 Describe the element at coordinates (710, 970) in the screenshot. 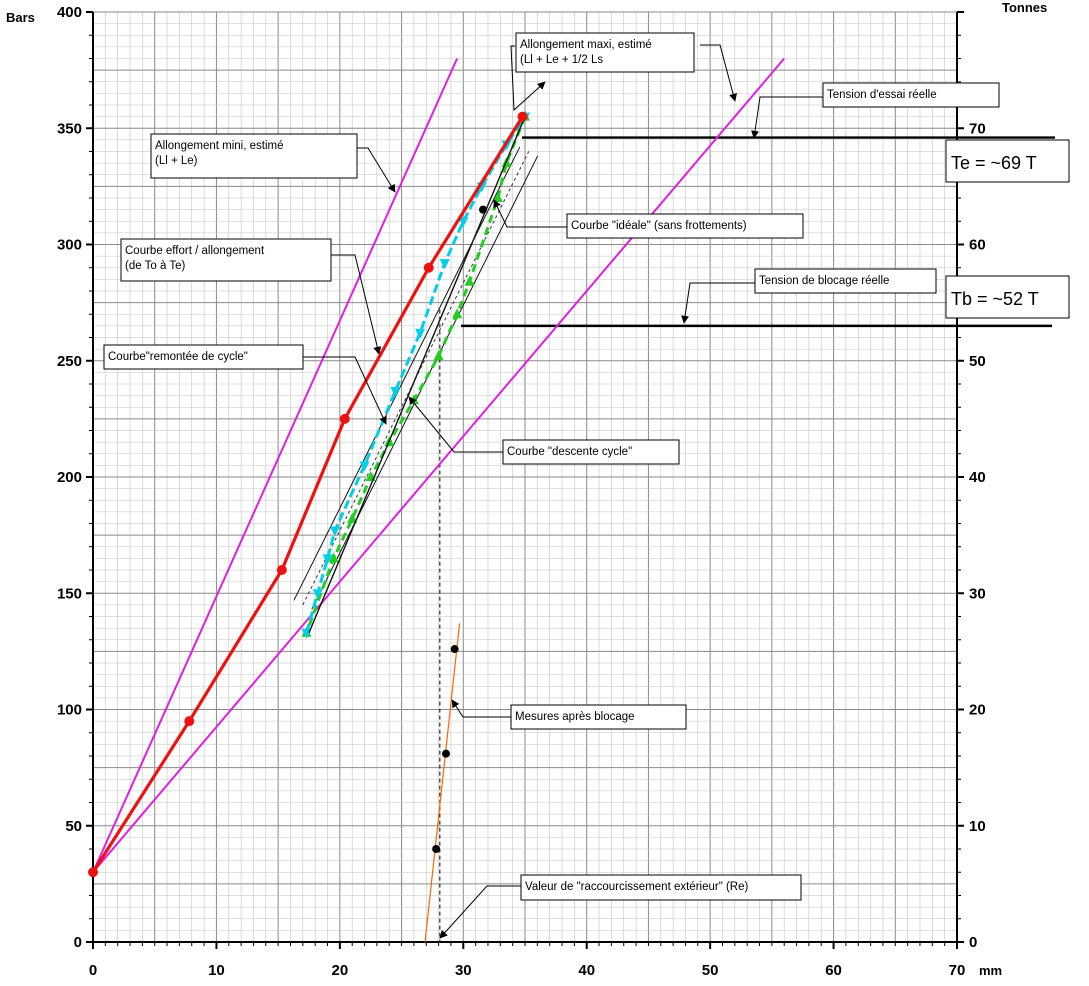

I see `x-tick-label: 50` at that location.